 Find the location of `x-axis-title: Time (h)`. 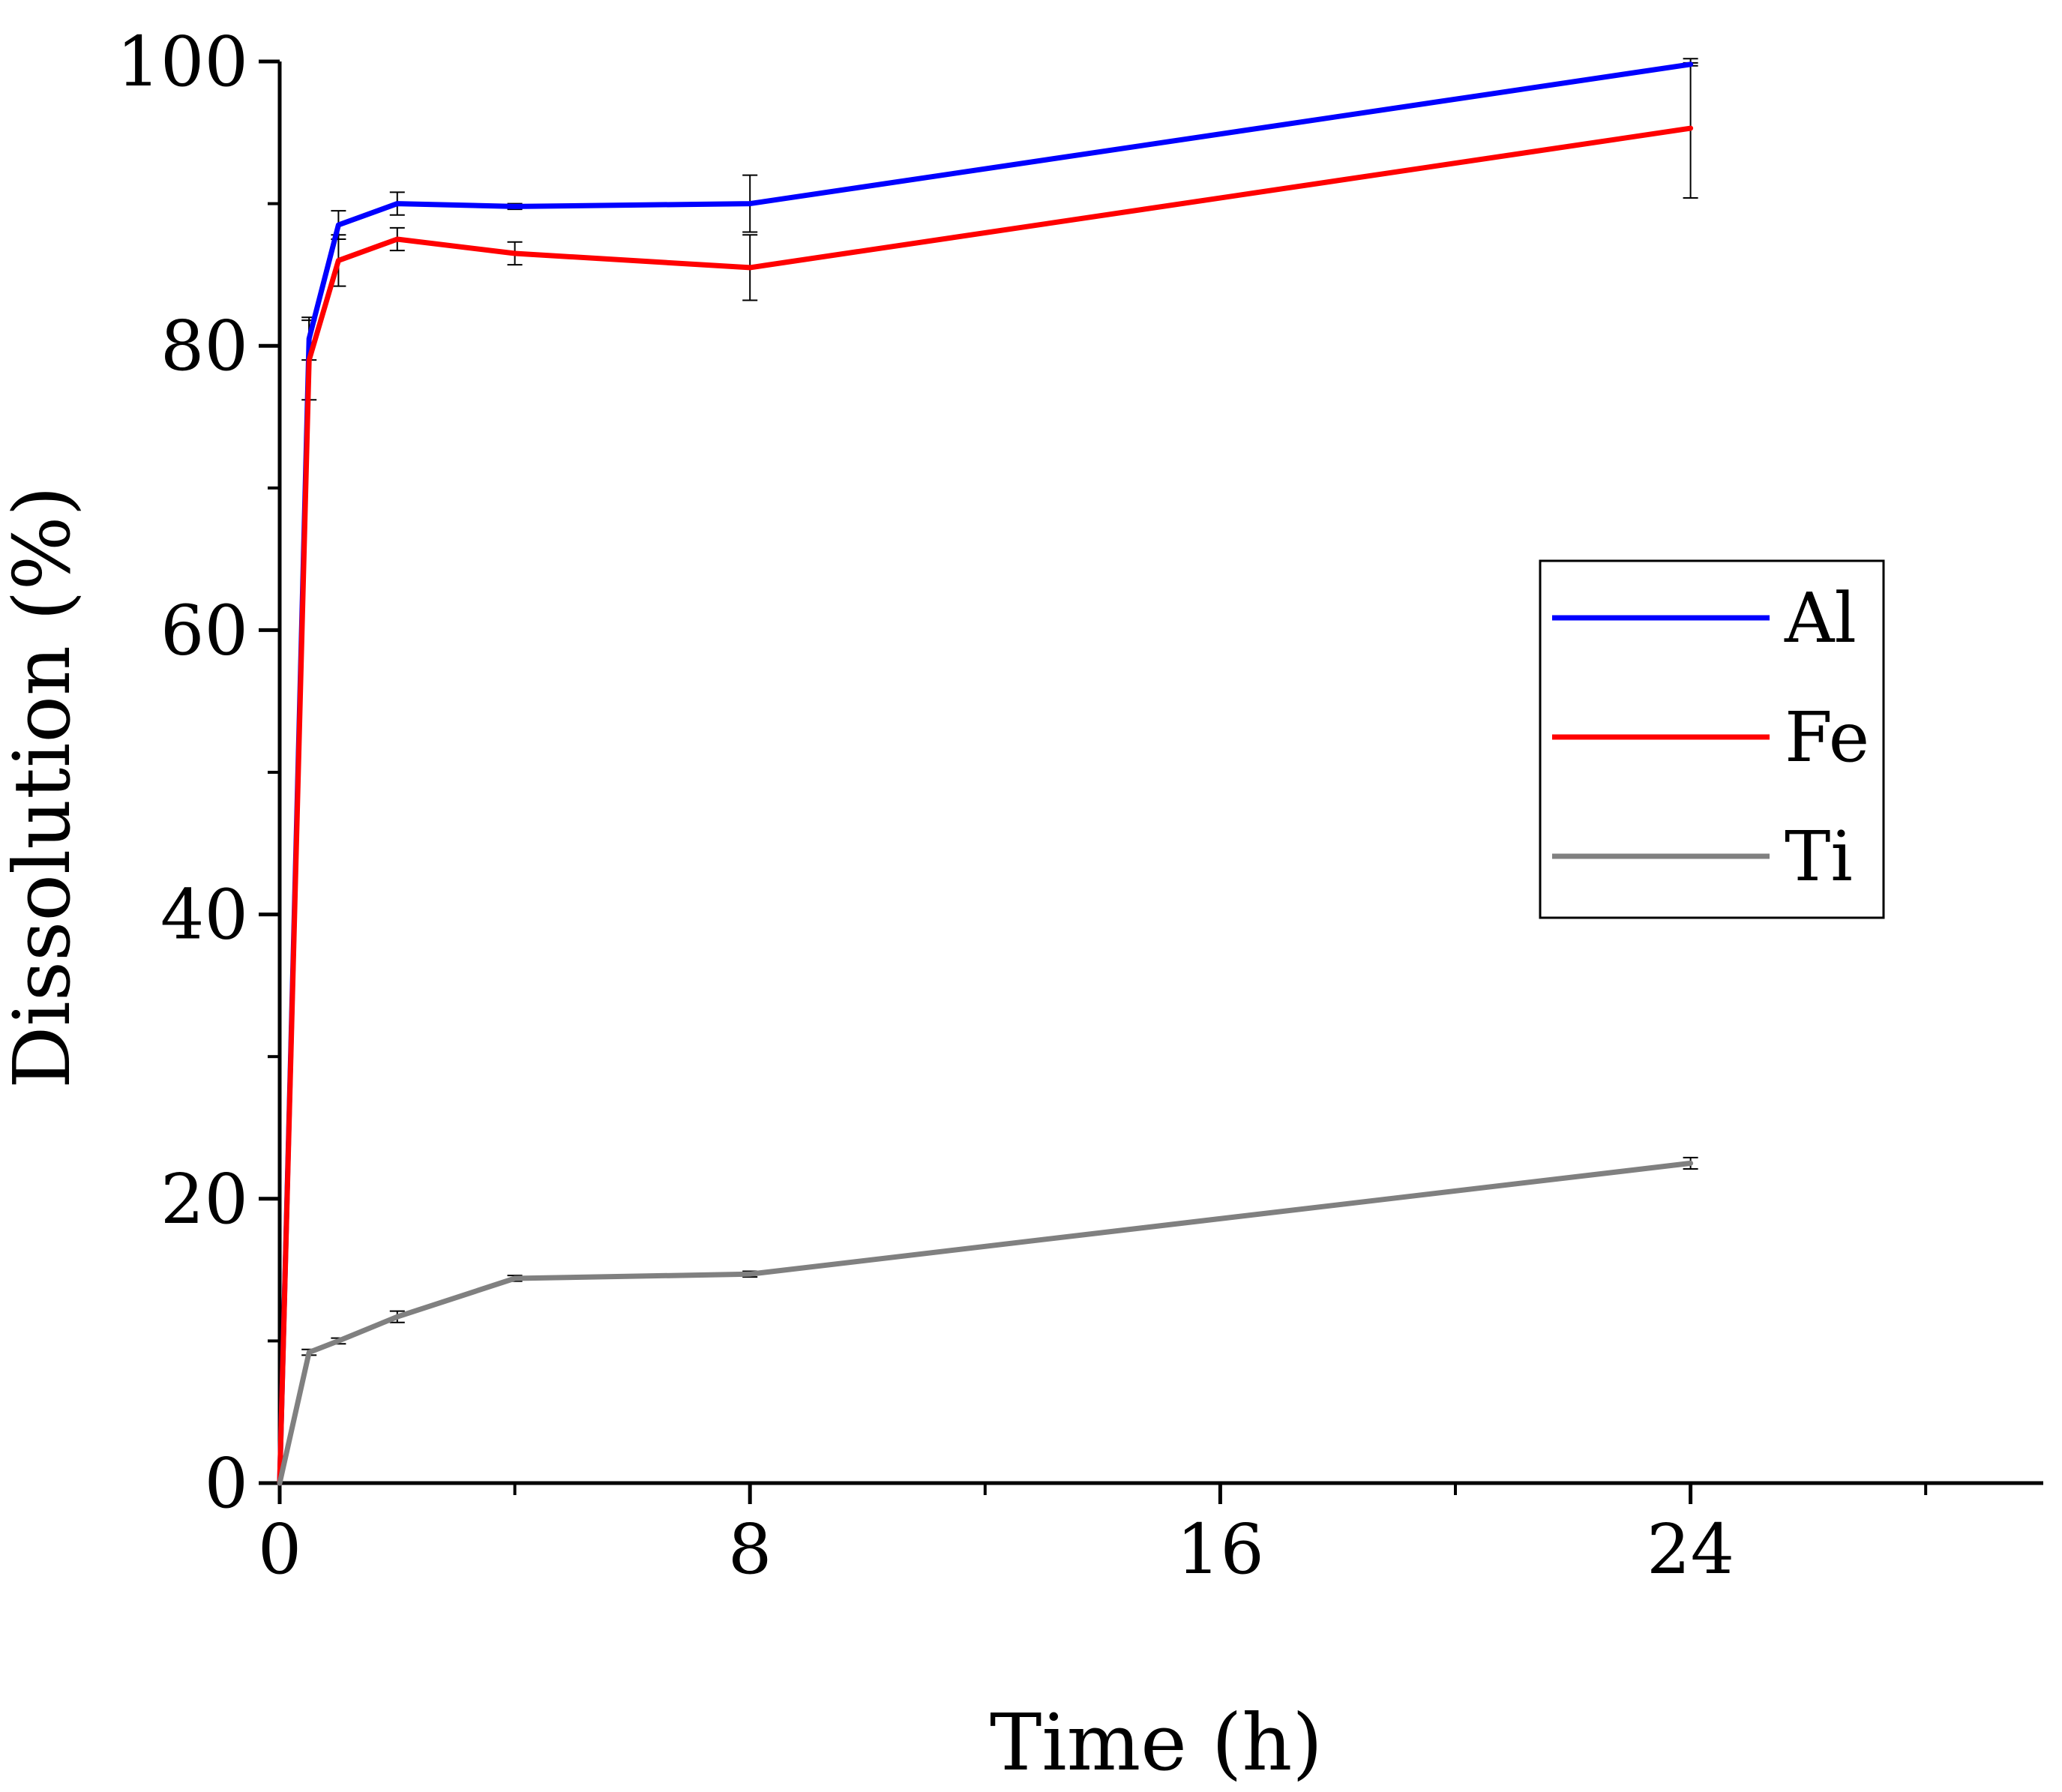

x-axis-title: Time (h) is located at coordinates (1156, 1743).